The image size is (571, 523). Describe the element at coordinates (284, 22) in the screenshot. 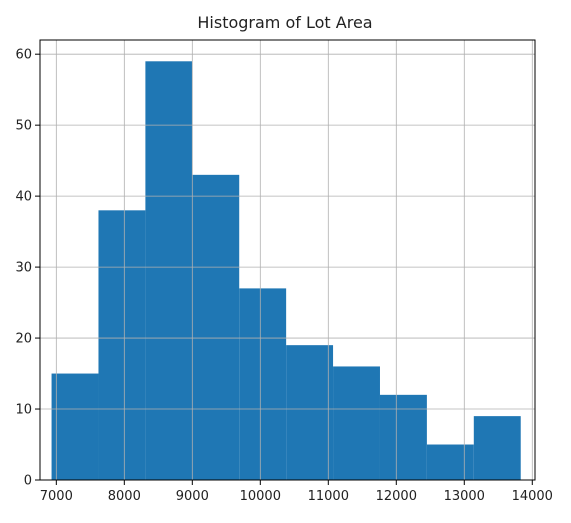

I see `chart-title: Histogram of Lot Area` at that location.